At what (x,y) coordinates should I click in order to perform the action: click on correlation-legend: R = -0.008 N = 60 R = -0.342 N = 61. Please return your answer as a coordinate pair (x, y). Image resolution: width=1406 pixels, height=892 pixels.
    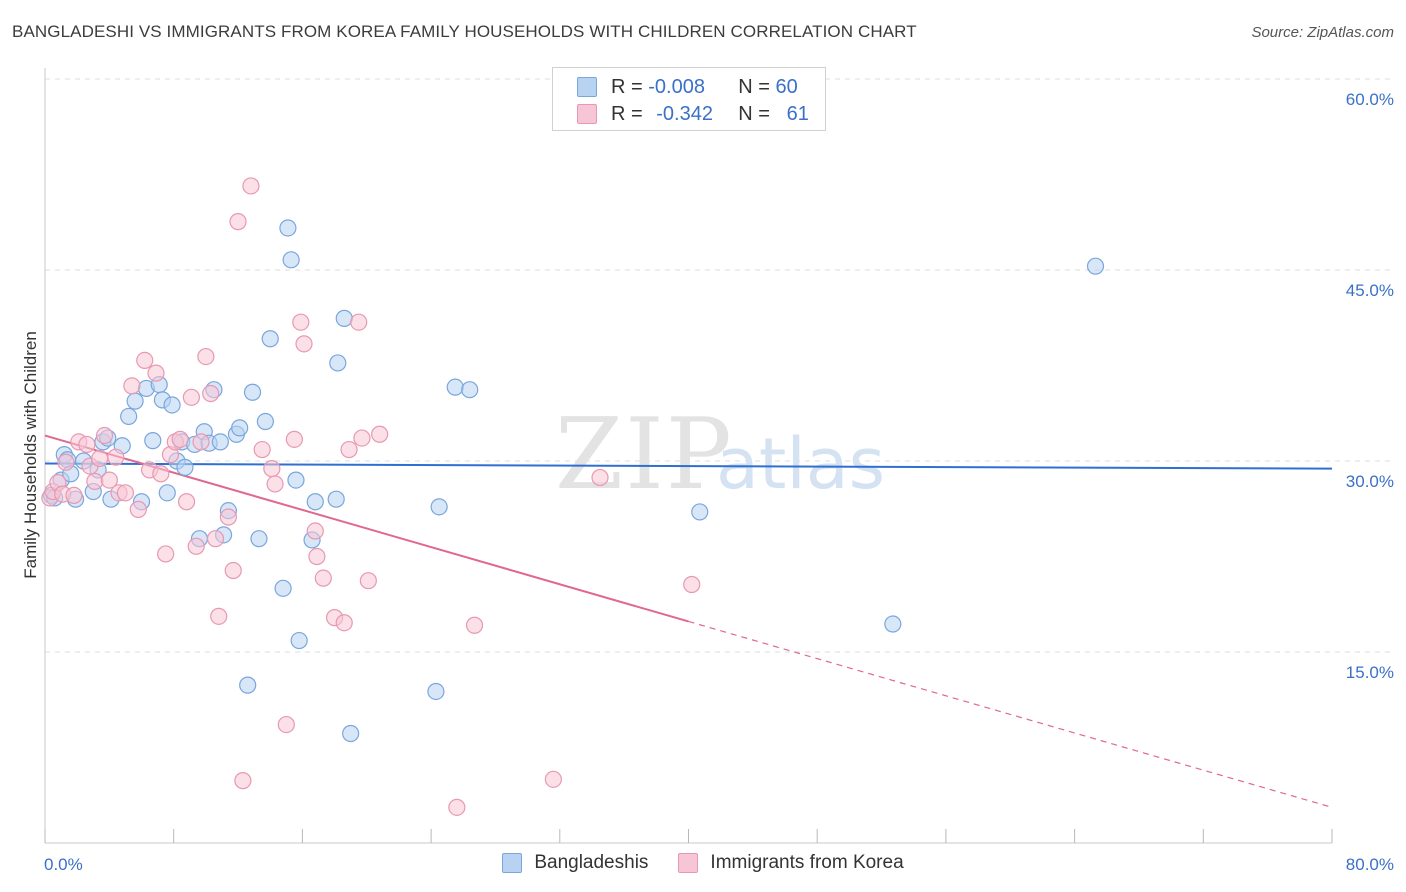
    Looking at the image, I should click on (689, 99).